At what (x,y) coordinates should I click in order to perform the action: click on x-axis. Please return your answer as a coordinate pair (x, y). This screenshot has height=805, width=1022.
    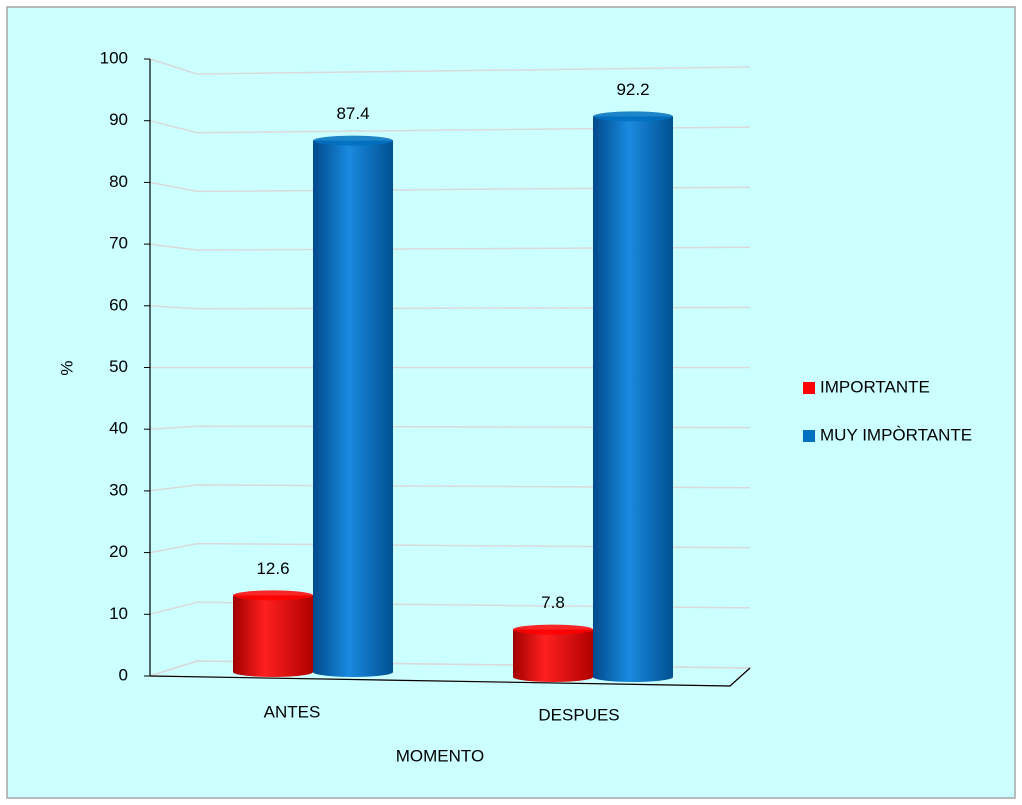
    Looking at the image, I should click on (450, 677).